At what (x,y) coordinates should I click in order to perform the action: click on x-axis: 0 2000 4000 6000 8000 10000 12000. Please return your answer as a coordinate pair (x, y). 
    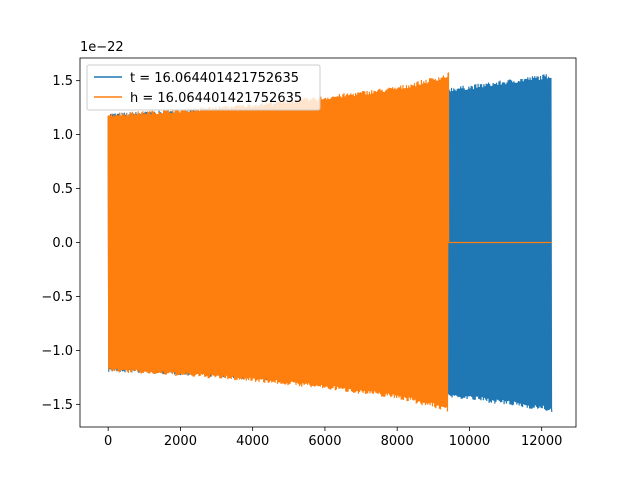
    Looking at the image, I should click on (333, 438).